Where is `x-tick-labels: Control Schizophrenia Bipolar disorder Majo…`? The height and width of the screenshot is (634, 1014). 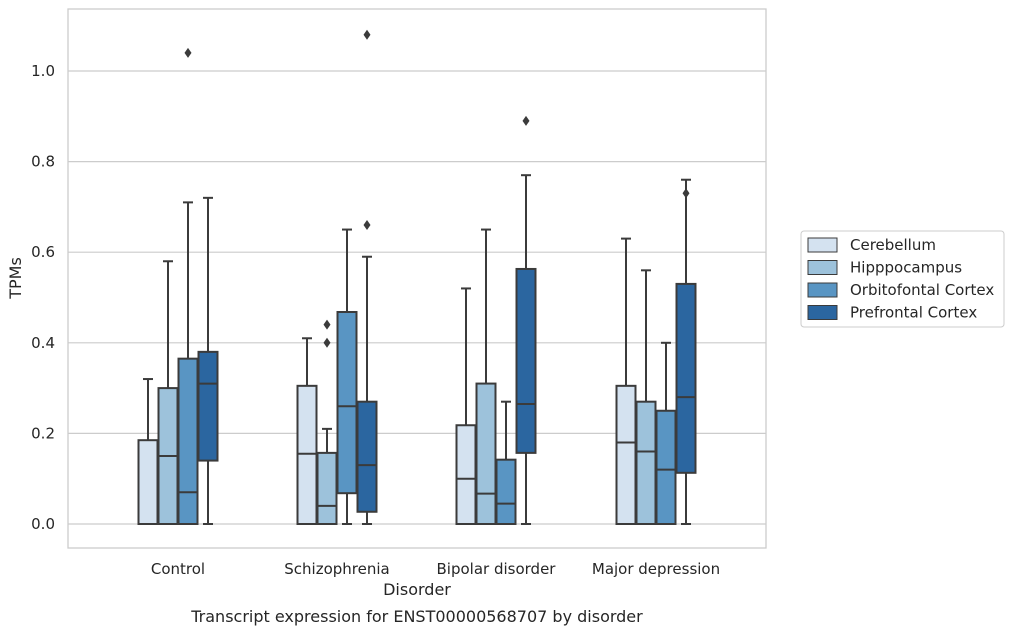 x-tick-labels: Control Schizophrenia Bipolar disorder Majo… is located at coordinates (435, 569).